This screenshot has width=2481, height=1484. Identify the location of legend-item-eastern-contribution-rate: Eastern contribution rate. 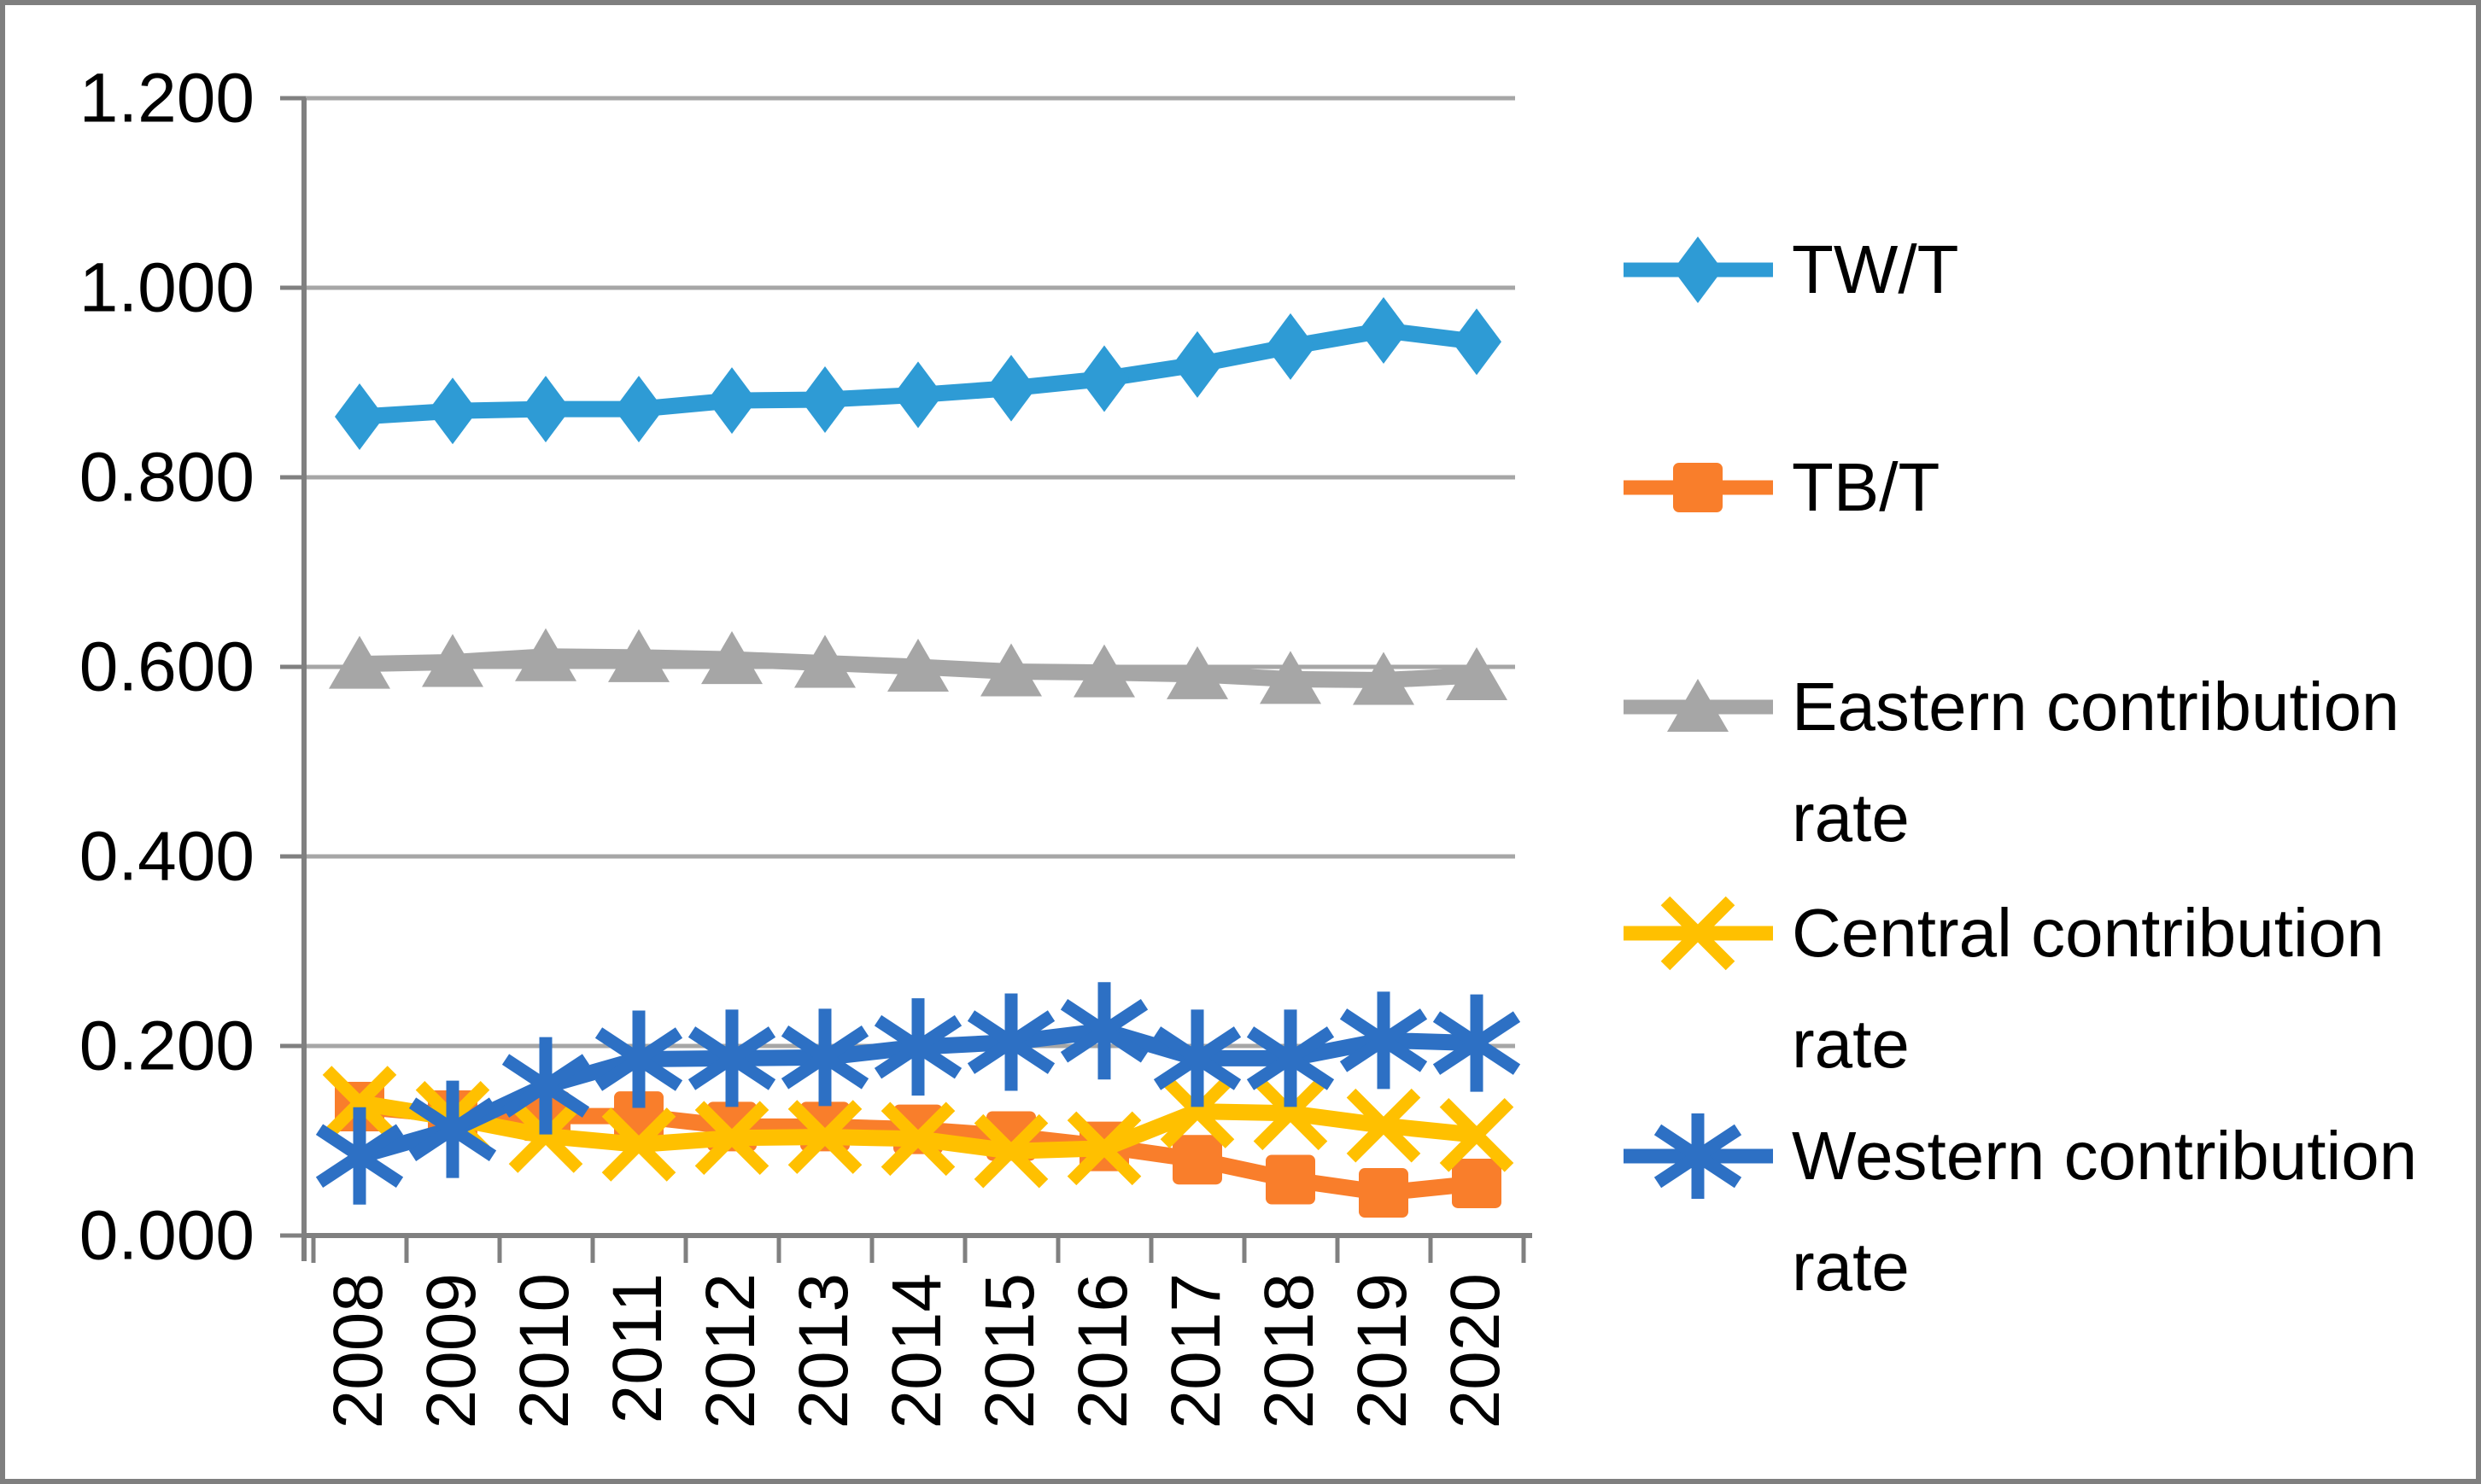
(2050, 762).